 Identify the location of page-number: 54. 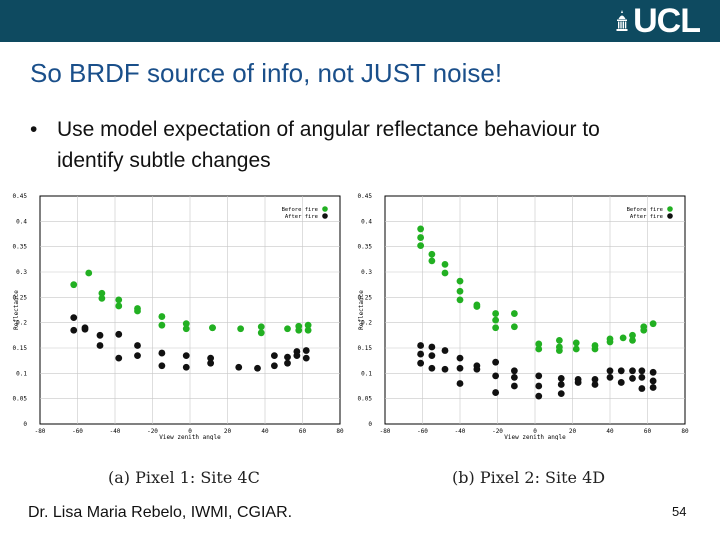
(679, 511).